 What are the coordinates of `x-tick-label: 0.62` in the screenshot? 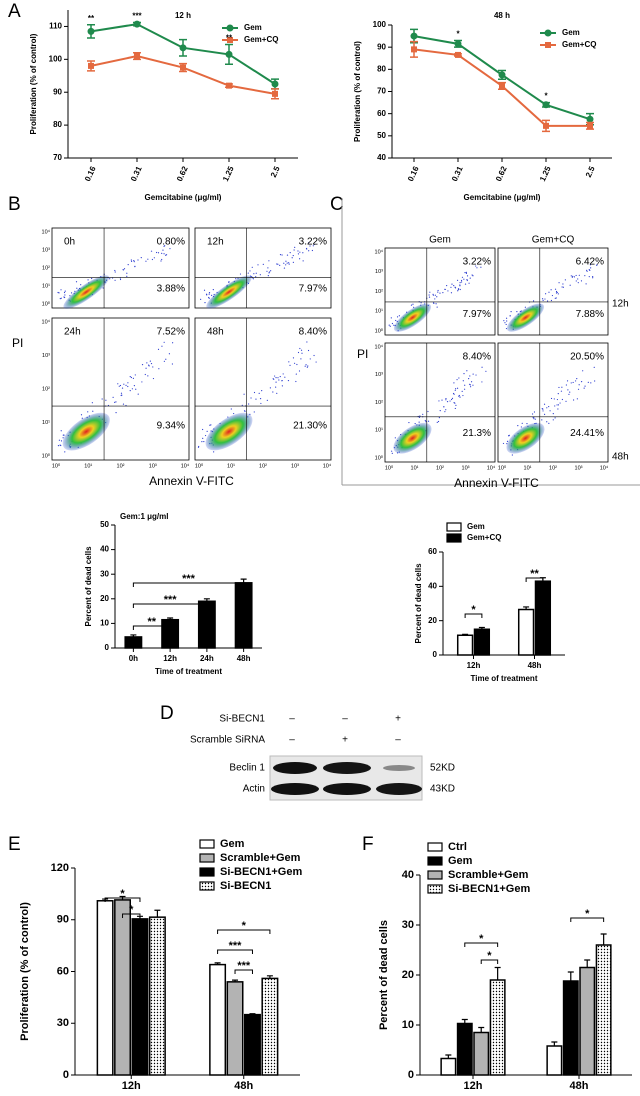 It's located at (501, 173).